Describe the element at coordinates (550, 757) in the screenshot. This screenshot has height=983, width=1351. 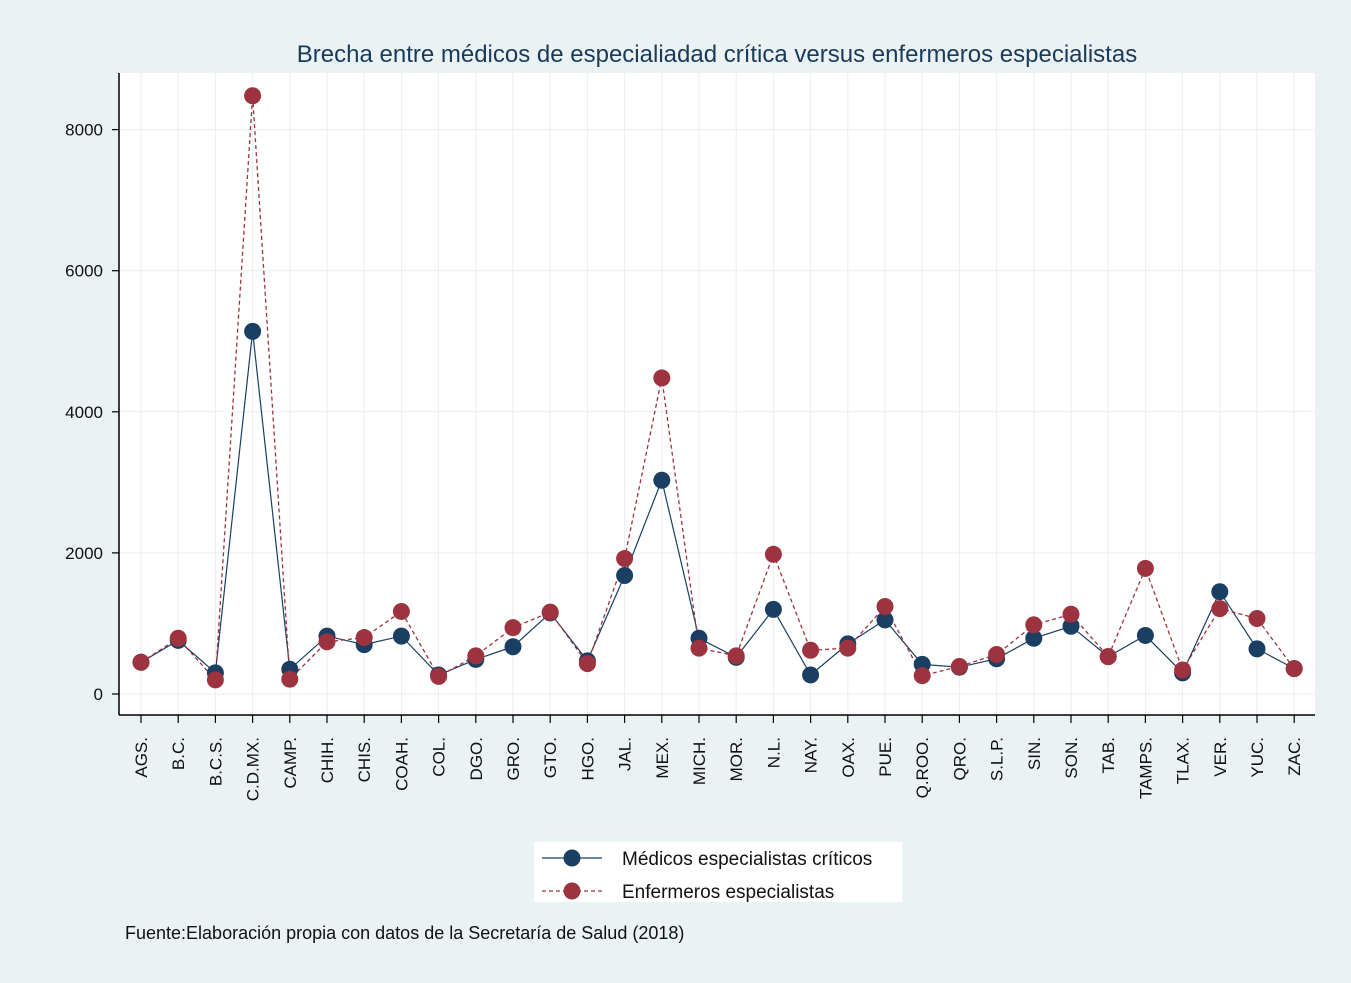
I see `x-tick-label: GTO.` at that location.